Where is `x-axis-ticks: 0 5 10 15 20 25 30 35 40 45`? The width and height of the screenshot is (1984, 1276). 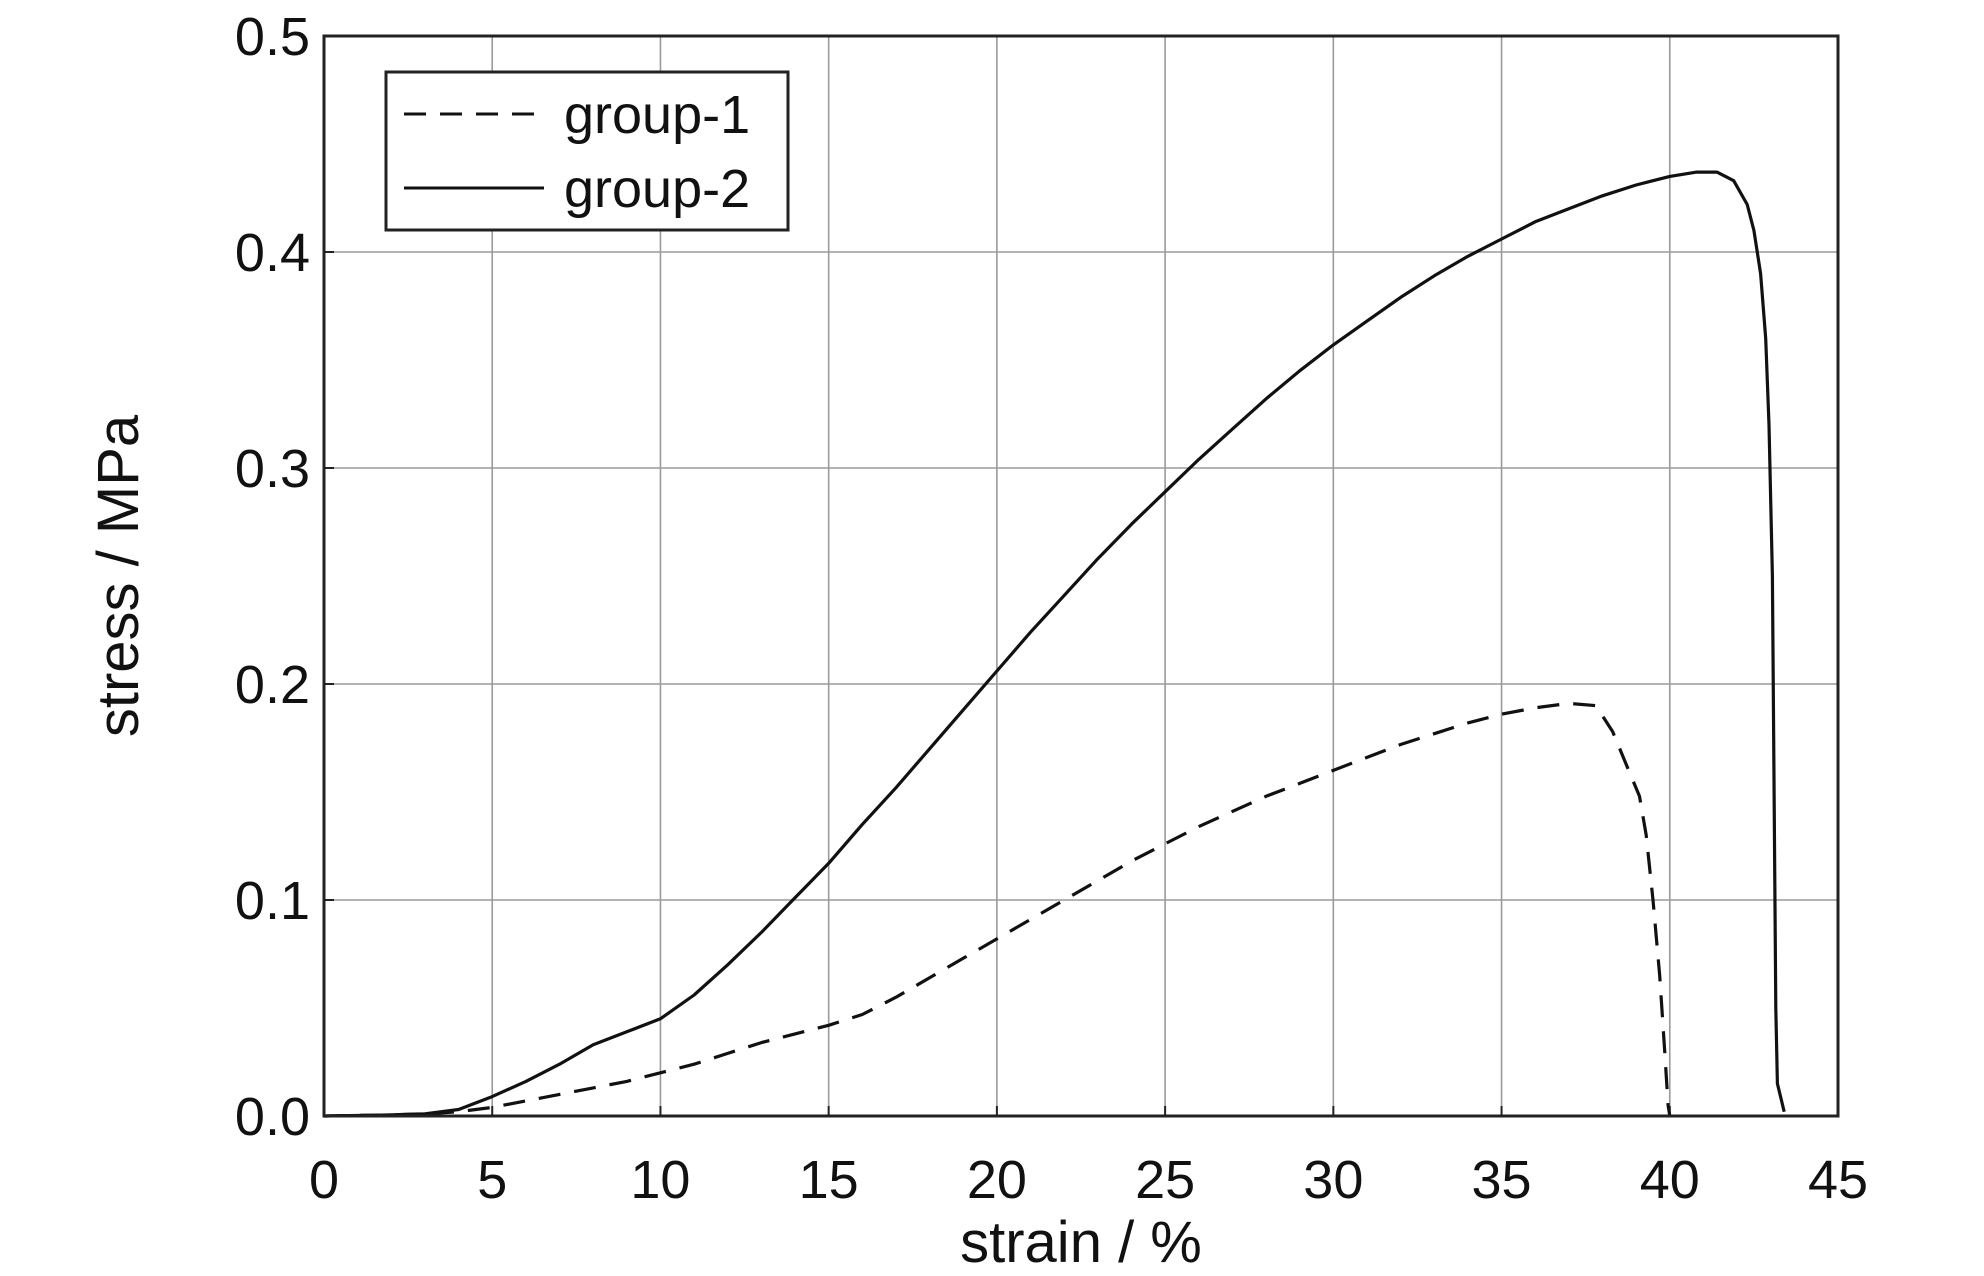 x-axis-ticks: 0 5 10 15 20 25 30 35 40 45 is located at coordinates (1088, 1158).